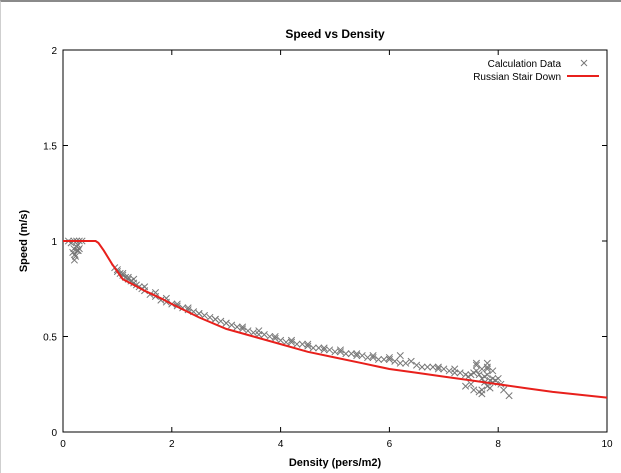 The width and height of the screenshot is (621, 473). Describe the element at coordinates (584, 63) in the screenshot. I see `legend-marker-stroke` at that location.